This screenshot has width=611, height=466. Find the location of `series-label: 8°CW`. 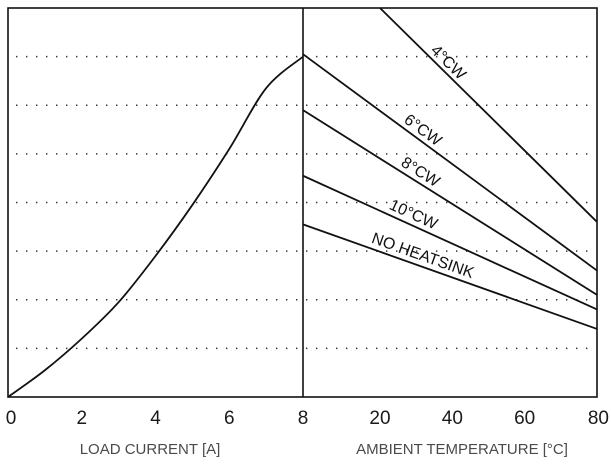

series-label: 8°CW is located at coordinates (420, 172).